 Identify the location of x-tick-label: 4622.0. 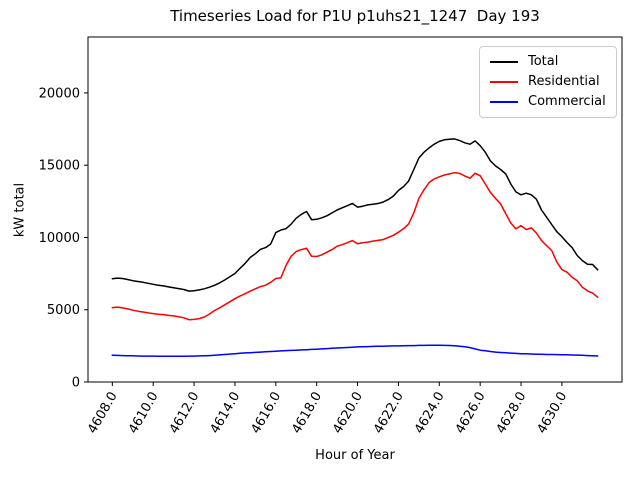
(389, 413).